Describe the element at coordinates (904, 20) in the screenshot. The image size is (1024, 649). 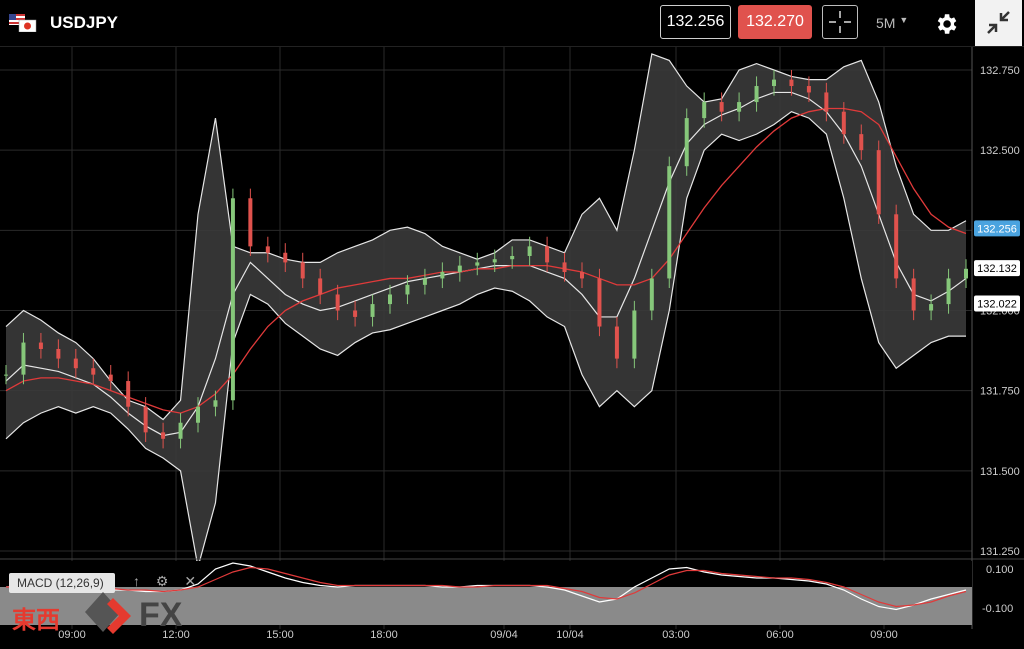
I see `chevron-down-icon: ▼` at that location.